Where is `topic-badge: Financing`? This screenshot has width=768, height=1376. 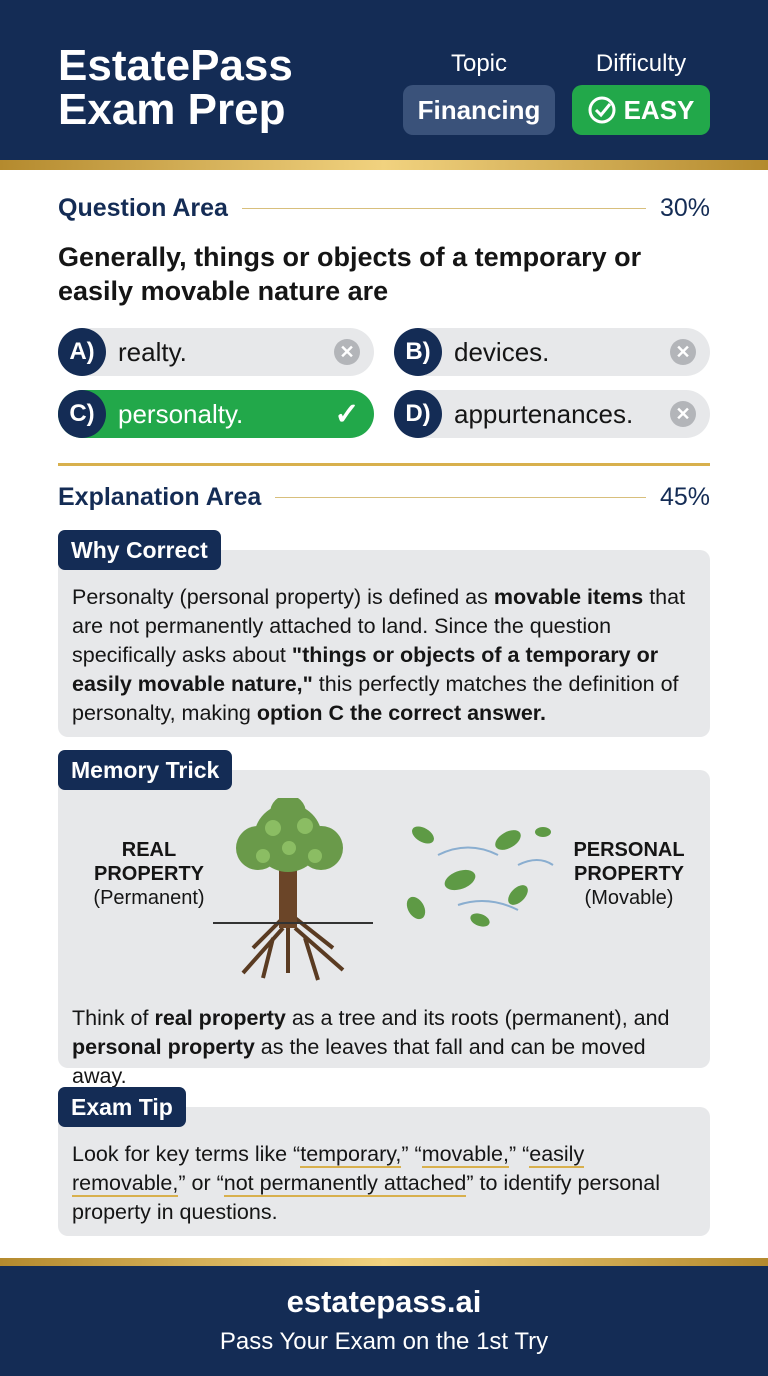
topic-badge: Financing is located at coordinates (479, 110).